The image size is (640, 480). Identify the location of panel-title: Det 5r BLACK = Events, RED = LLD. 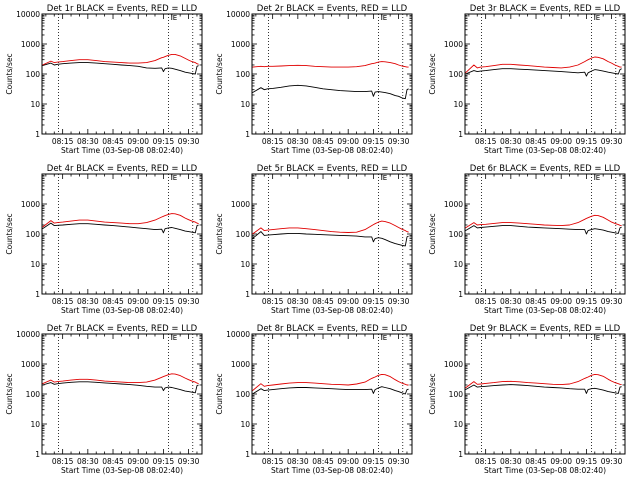
(332, 169).